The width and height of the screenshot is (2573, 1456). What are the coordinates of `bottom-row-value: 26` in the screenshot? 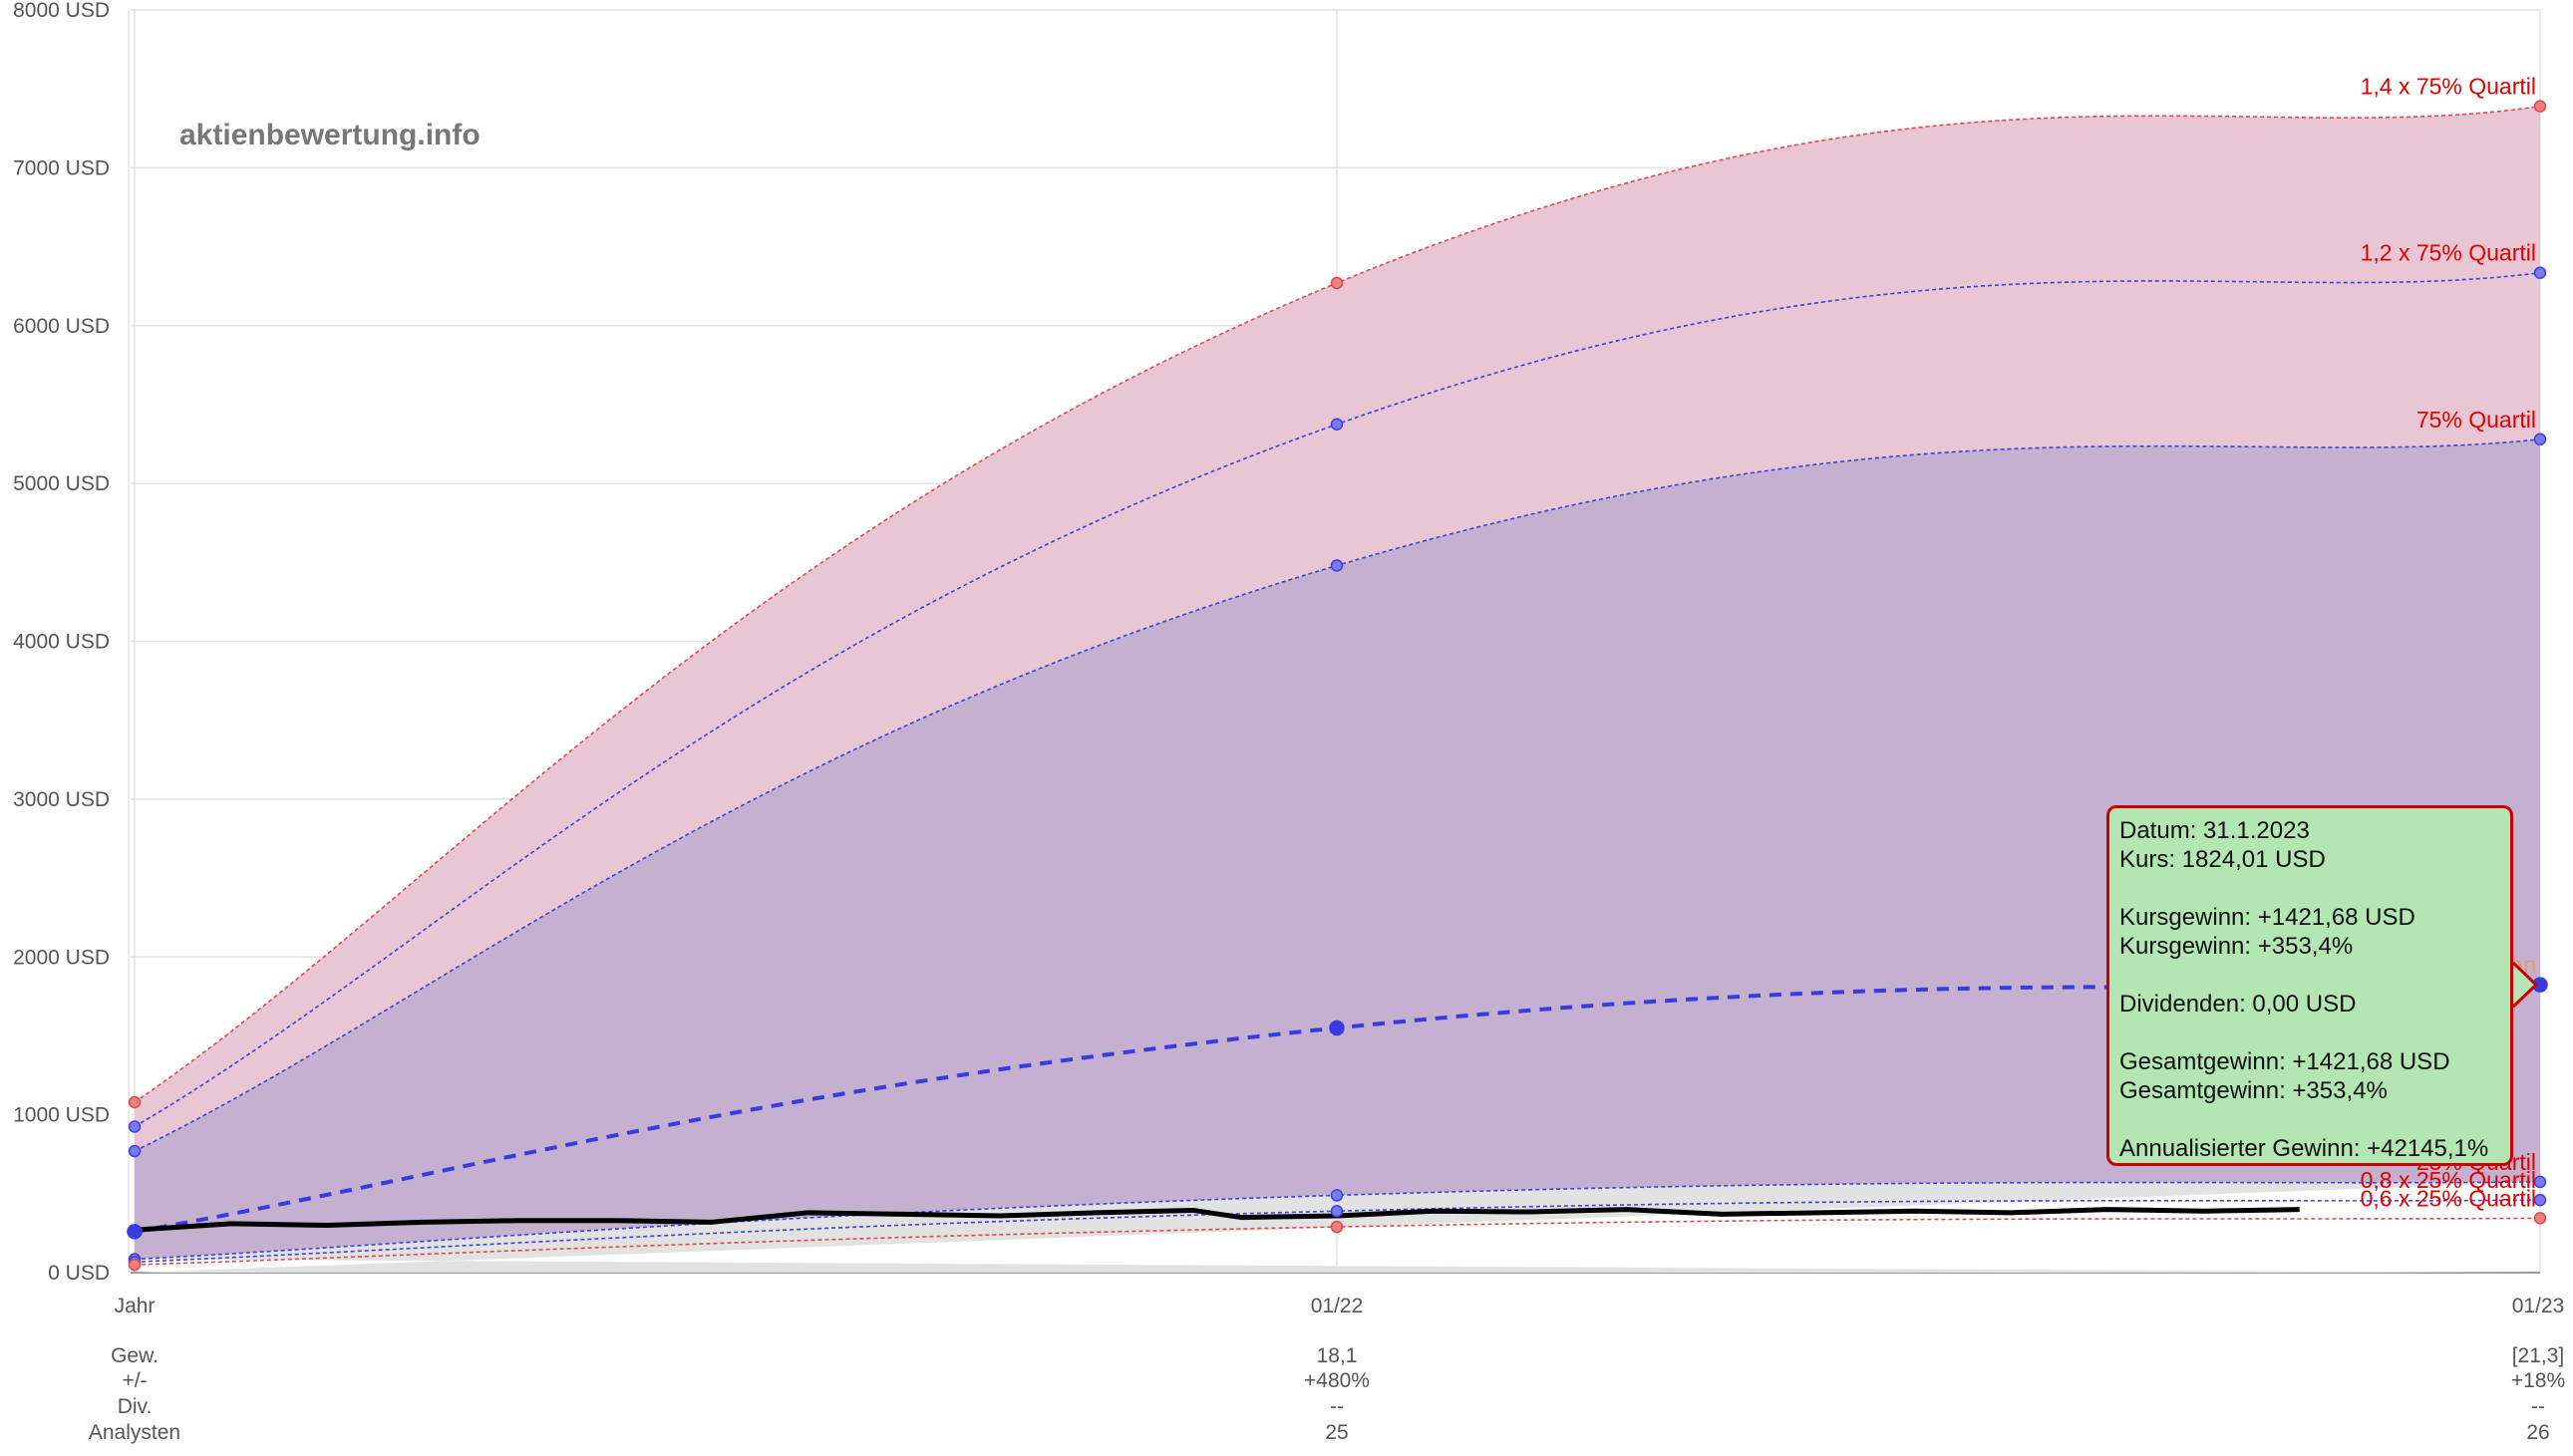 It's located at (2537, 1432).